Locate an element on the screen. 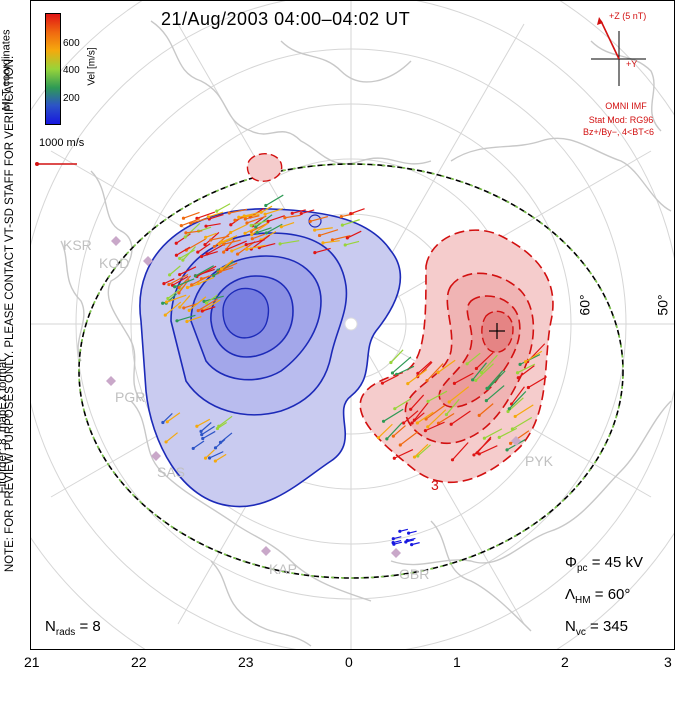 This screenshot has width=680, height=726. mlt-tick: 21 is located at coordinates (32, 662).